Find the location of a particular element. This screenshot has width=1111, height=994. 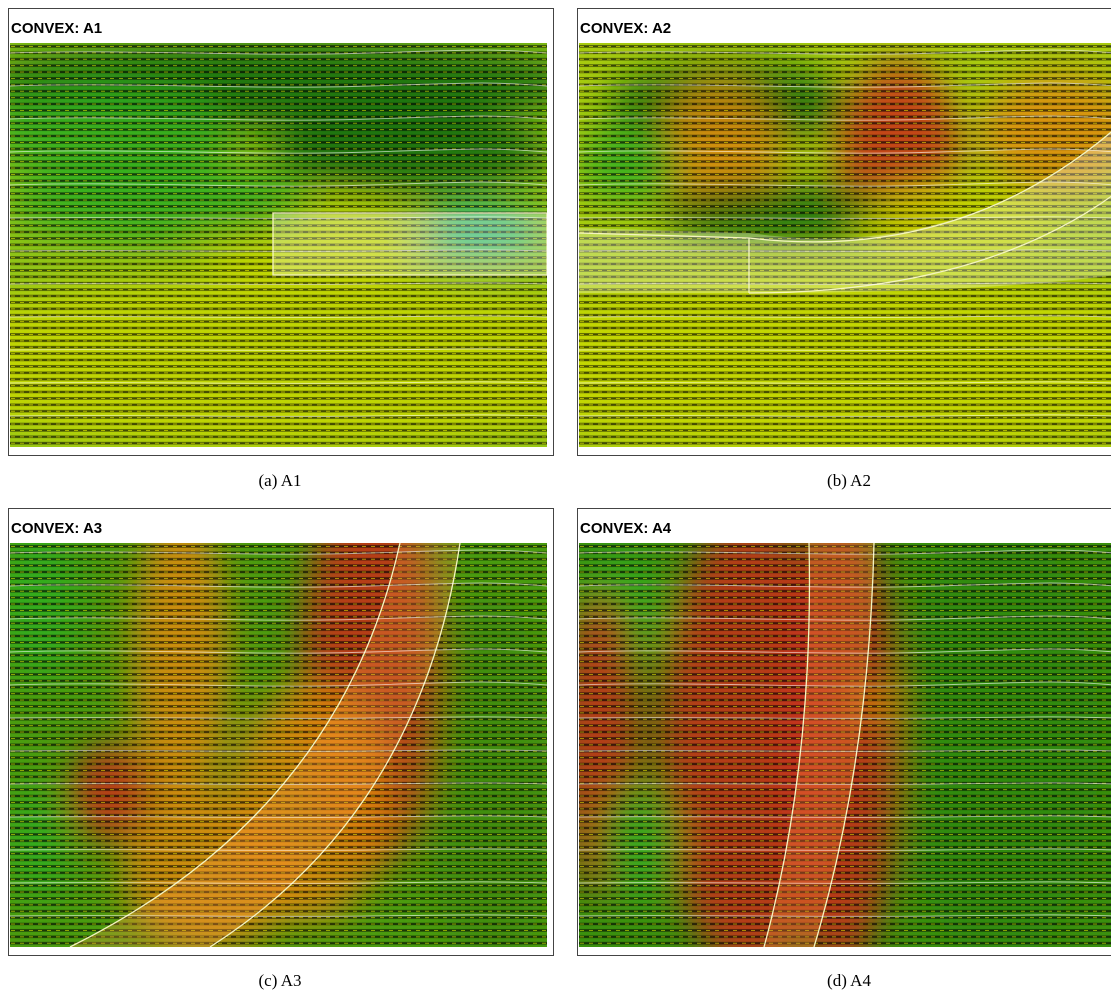

panel-caption: (a) A1 is located at coordinates (280, 480).